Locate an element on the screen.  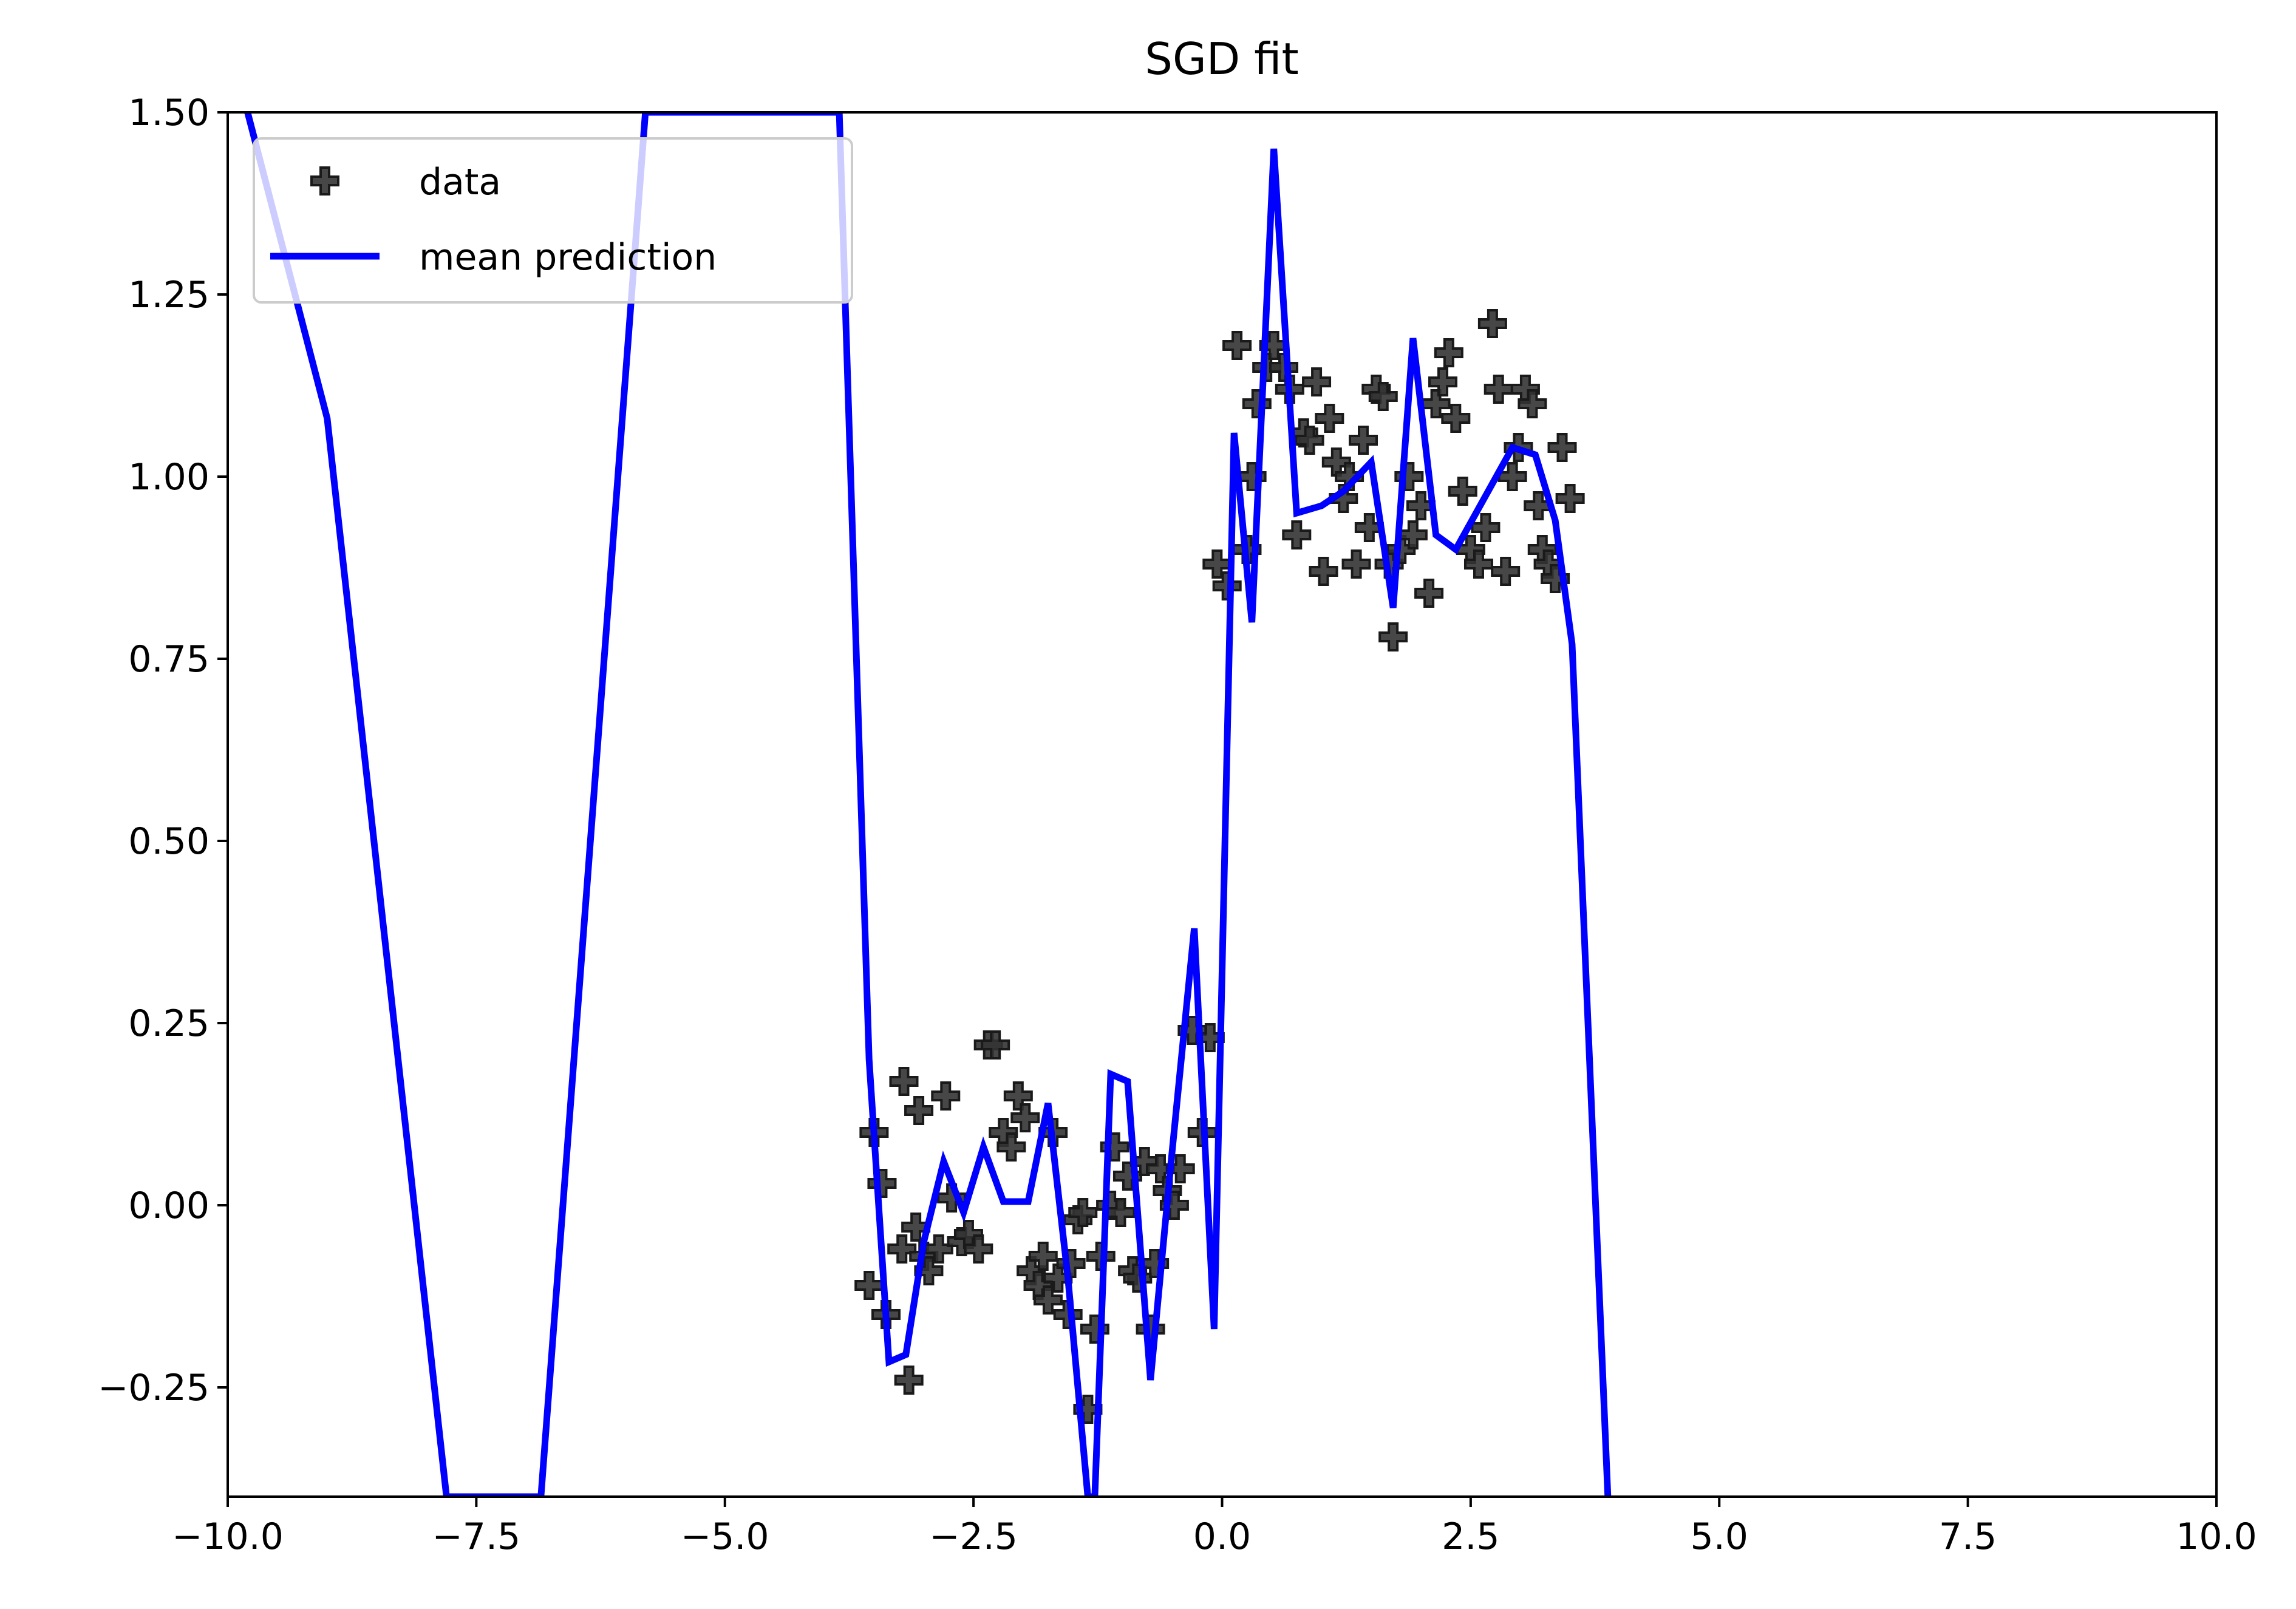
x-tick-label: 10.0 is located at coordinates (2216, 1536).